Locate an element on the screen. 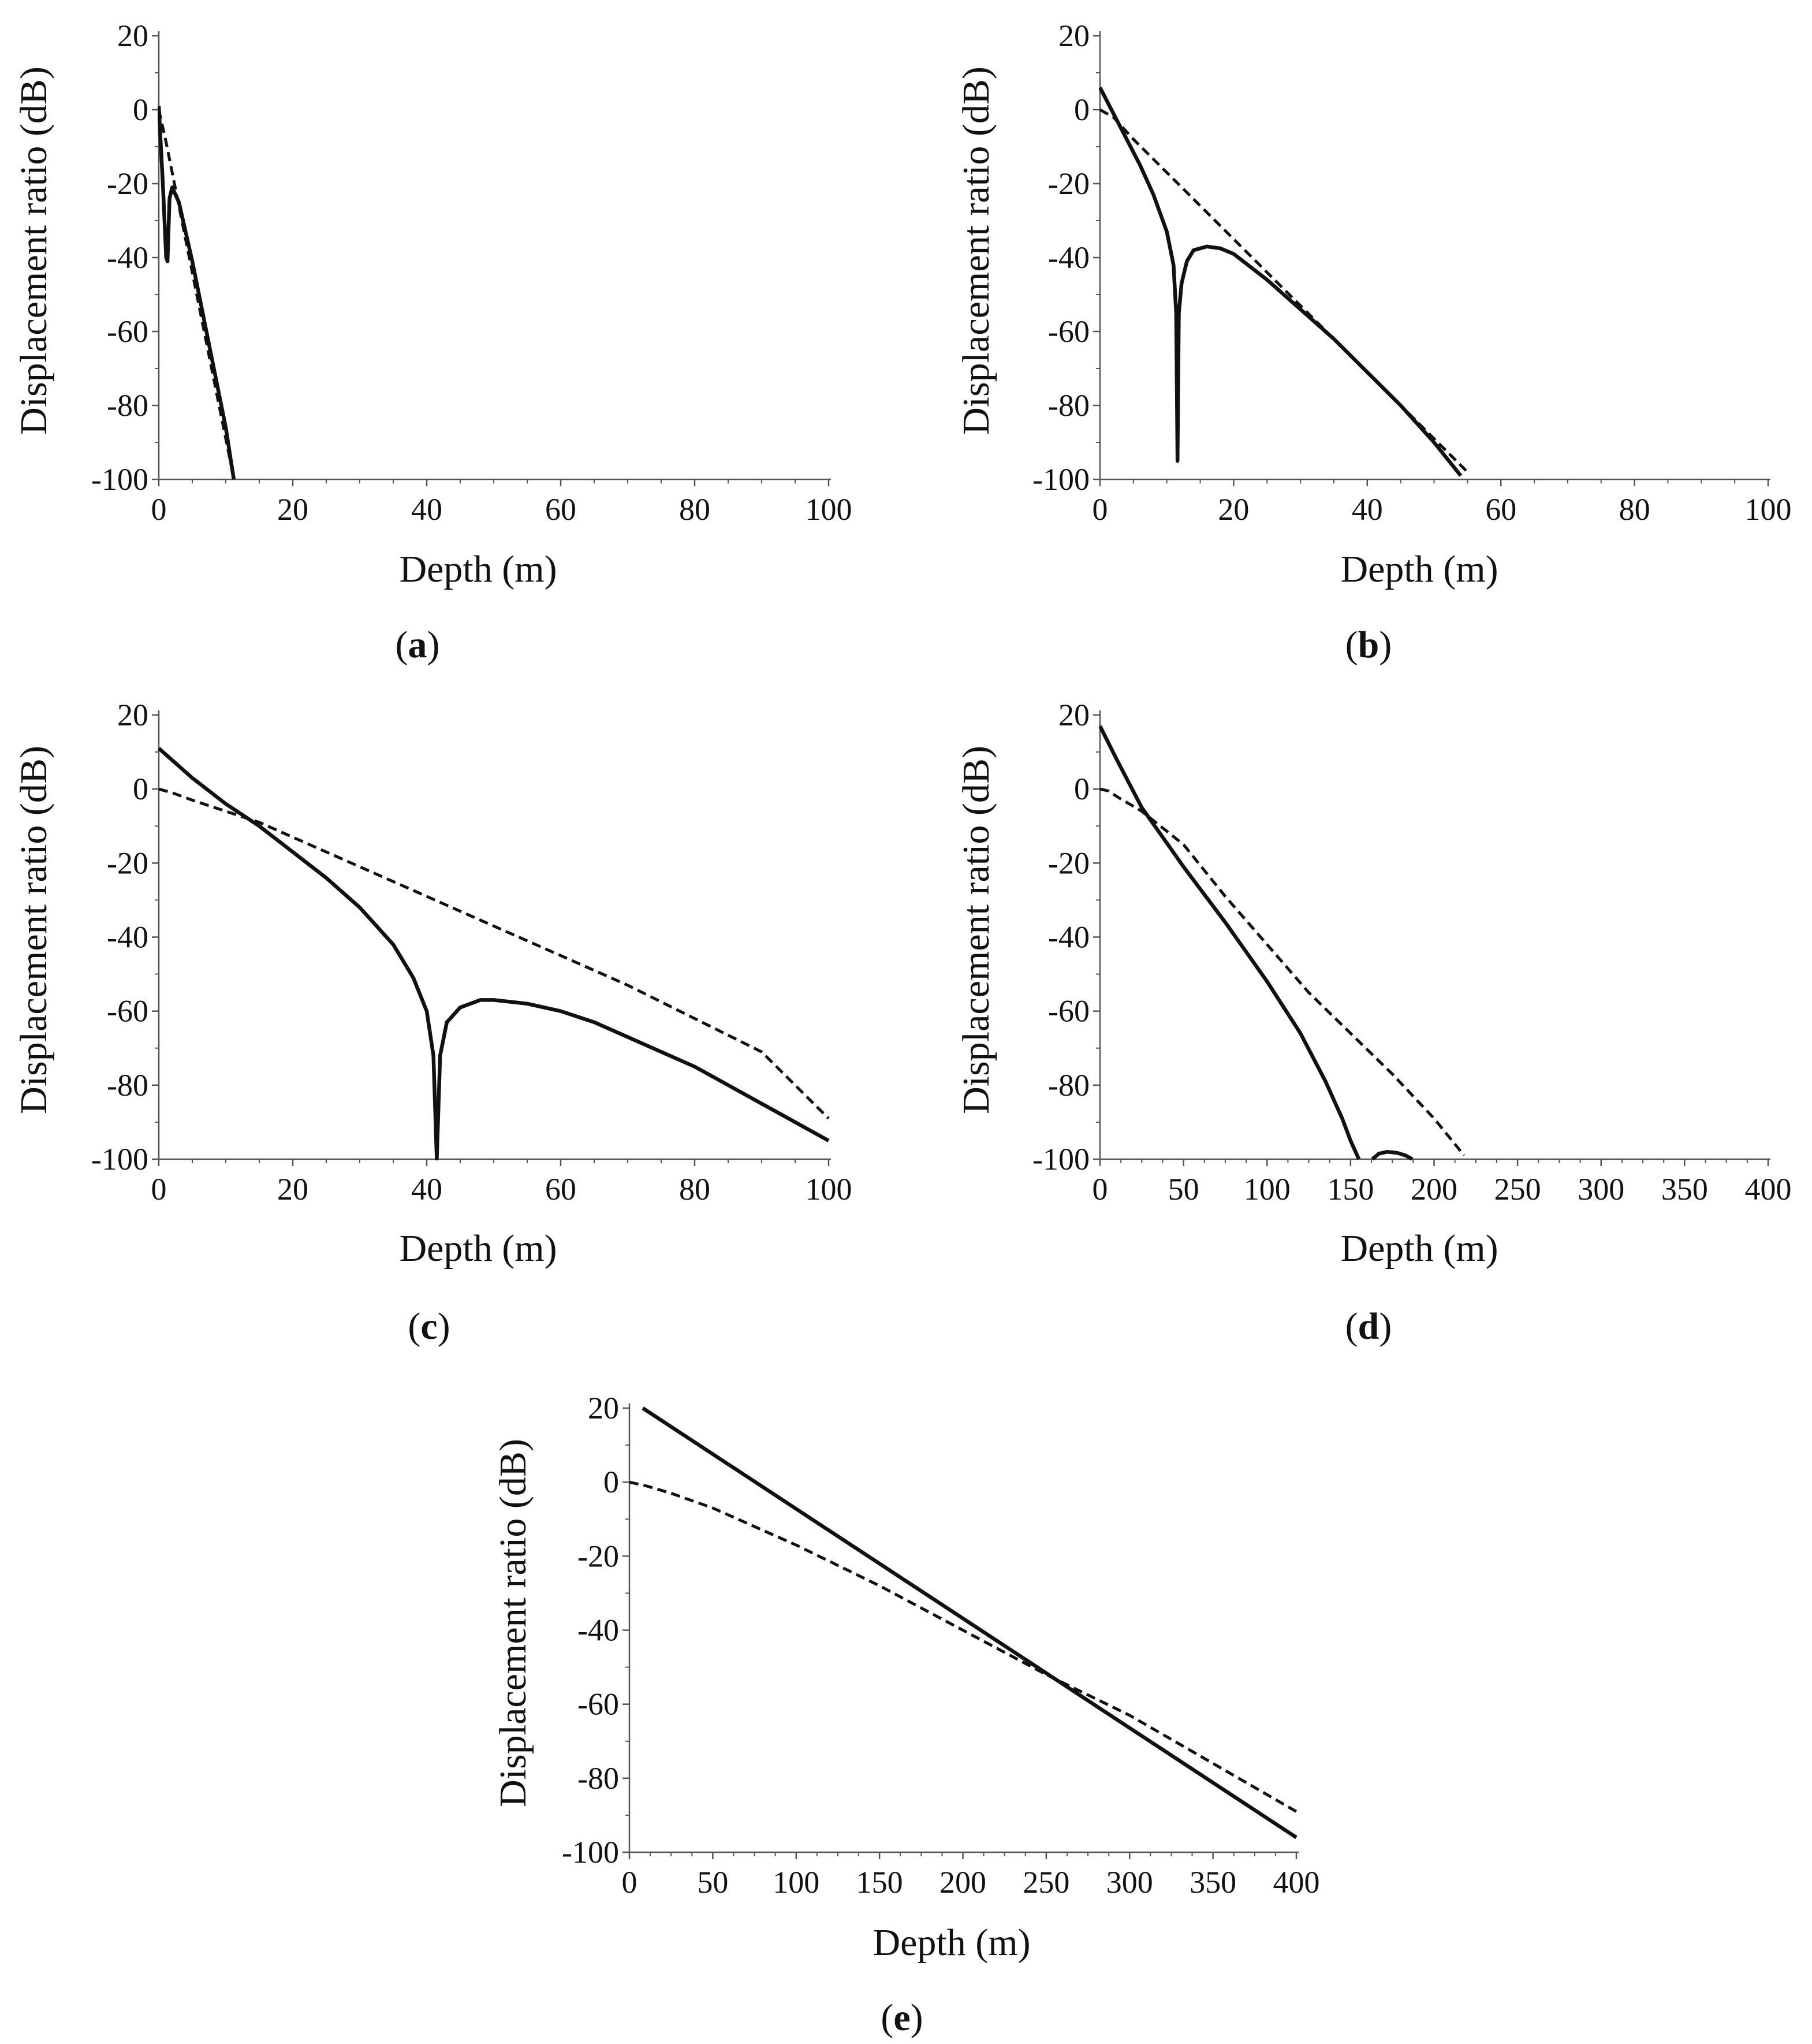  caption-close-d: ) is located at coordinates (1385, 1326).